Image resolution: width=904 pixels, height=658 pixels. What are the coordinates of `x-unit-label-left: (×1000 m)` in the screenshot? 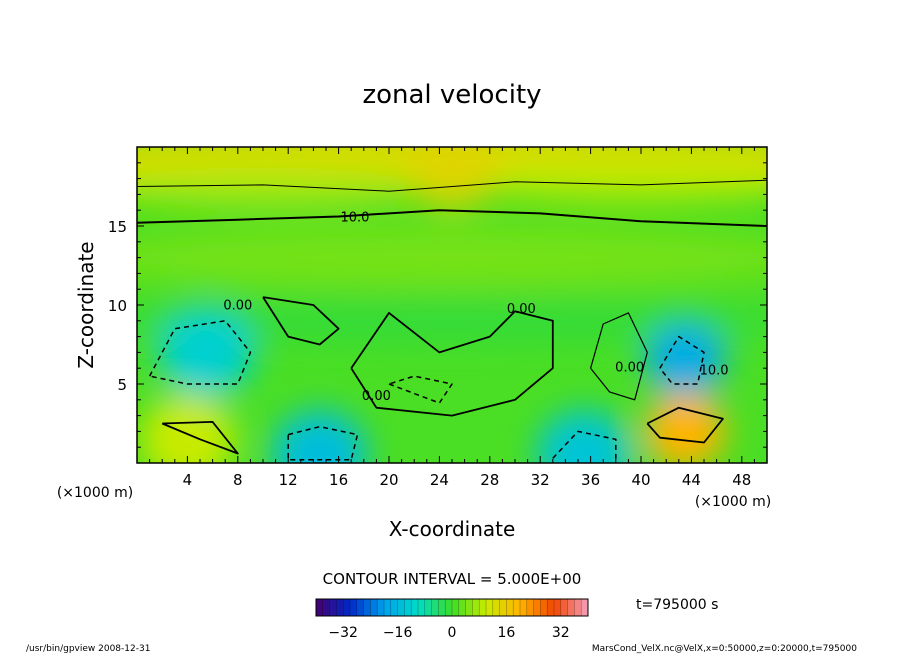 It's located at (95, 493).